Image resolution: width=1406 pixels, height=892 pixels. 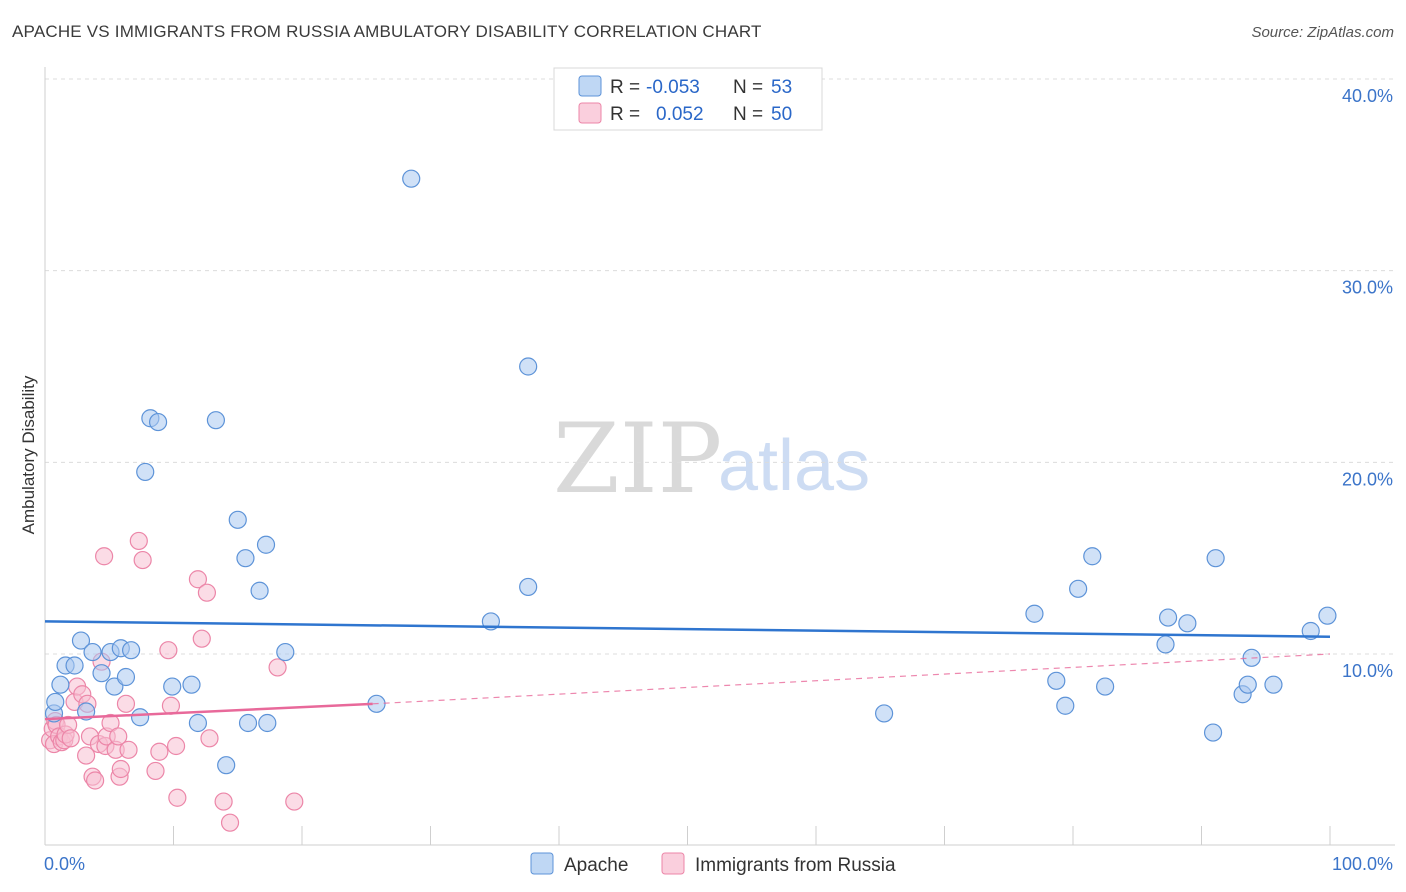 I want to click on series-legend: Apache Immigrants from Russia, so click(x=713, y=864).